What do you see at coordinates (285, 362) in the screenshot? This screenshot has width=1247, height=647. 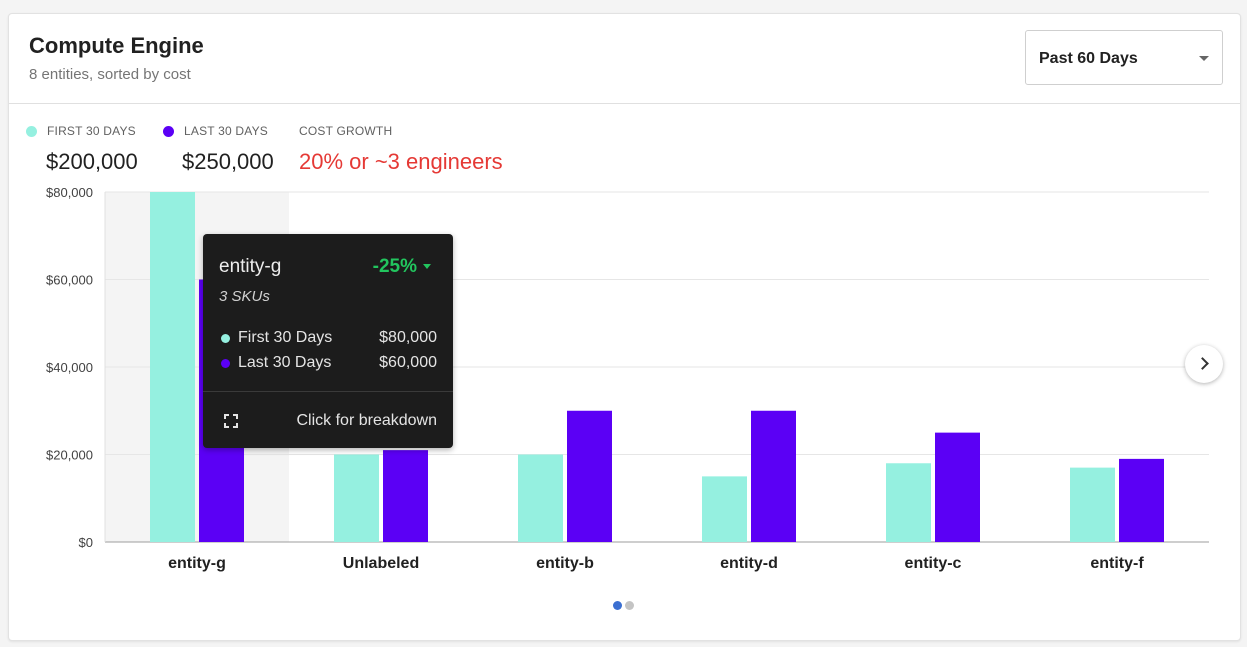 I see `tooltip-row-label: Last 30 Days` at bounding box center [285, 362].